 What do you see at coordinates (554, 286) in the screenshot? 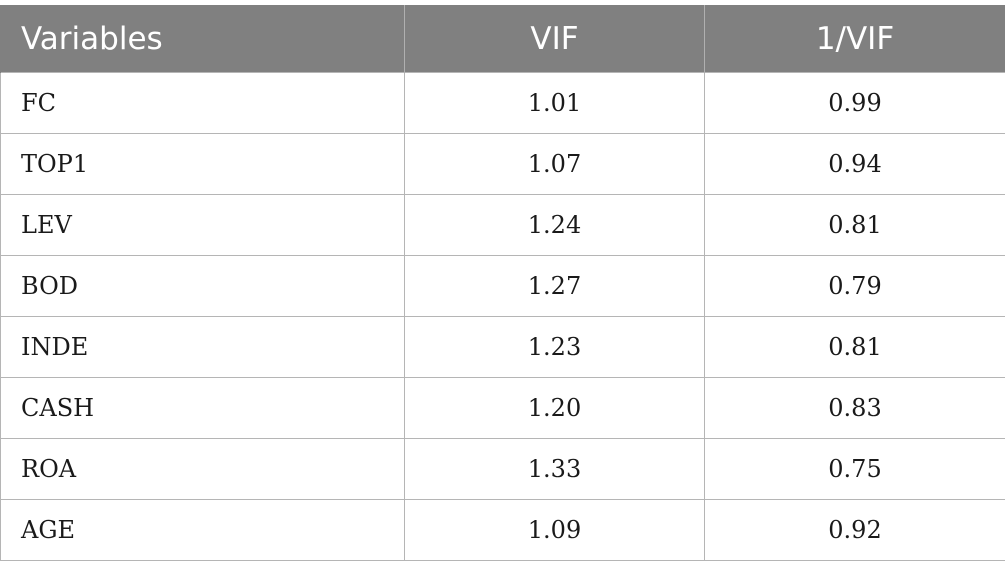
I see `cell-vif: 1.27` at bounding box center [554, 286].